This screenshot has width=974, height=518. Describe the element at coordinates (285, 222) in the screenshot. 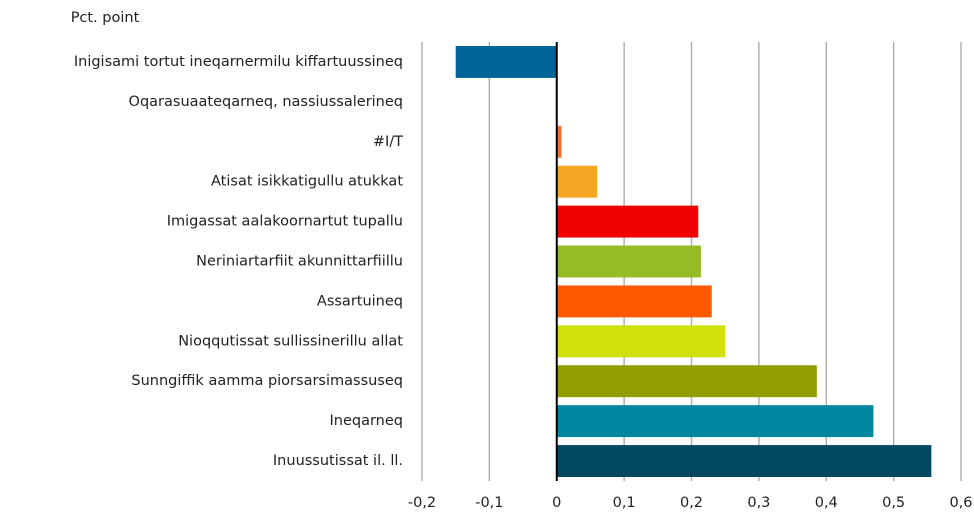

I see `y-tick-label: Imigassat aalakoornartut tupallu` at that location.